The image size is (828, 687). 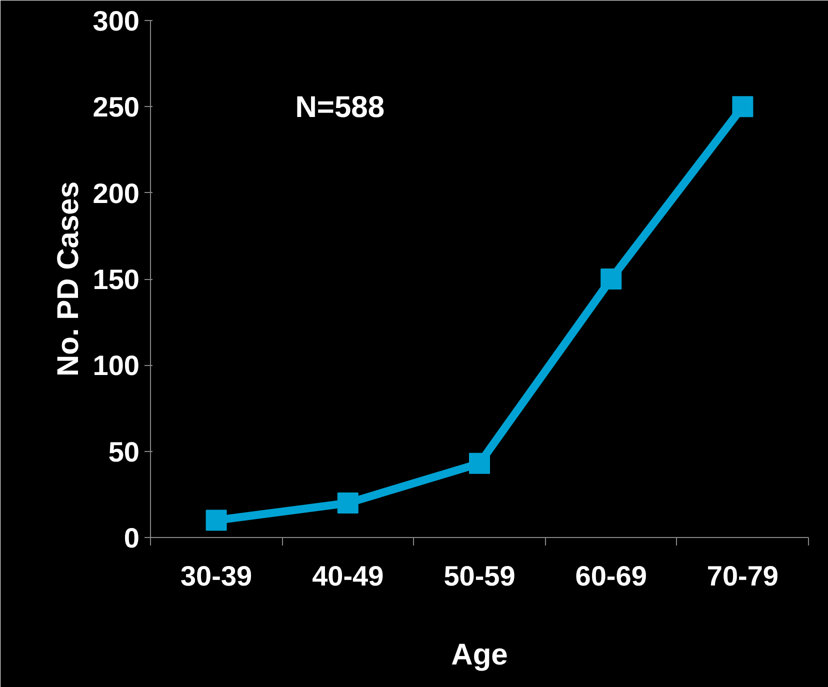 I want to click on y-tick-label: 0, so click(x=132, y=538).